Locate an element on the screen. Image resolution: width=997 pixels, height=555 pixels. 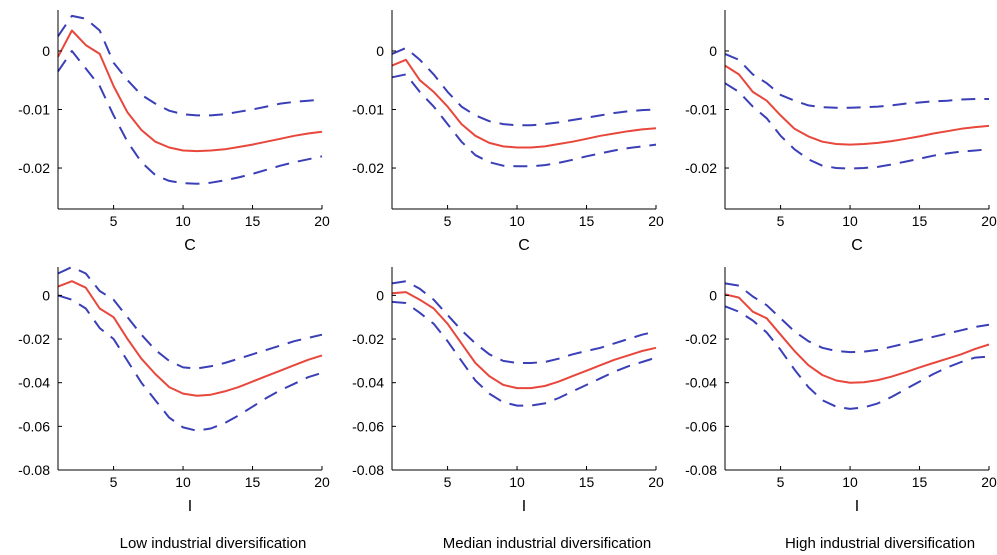
panel-1-2: 0 -0.01 -0.02 5 10 15 20 C is located at coordinates (508, 132).